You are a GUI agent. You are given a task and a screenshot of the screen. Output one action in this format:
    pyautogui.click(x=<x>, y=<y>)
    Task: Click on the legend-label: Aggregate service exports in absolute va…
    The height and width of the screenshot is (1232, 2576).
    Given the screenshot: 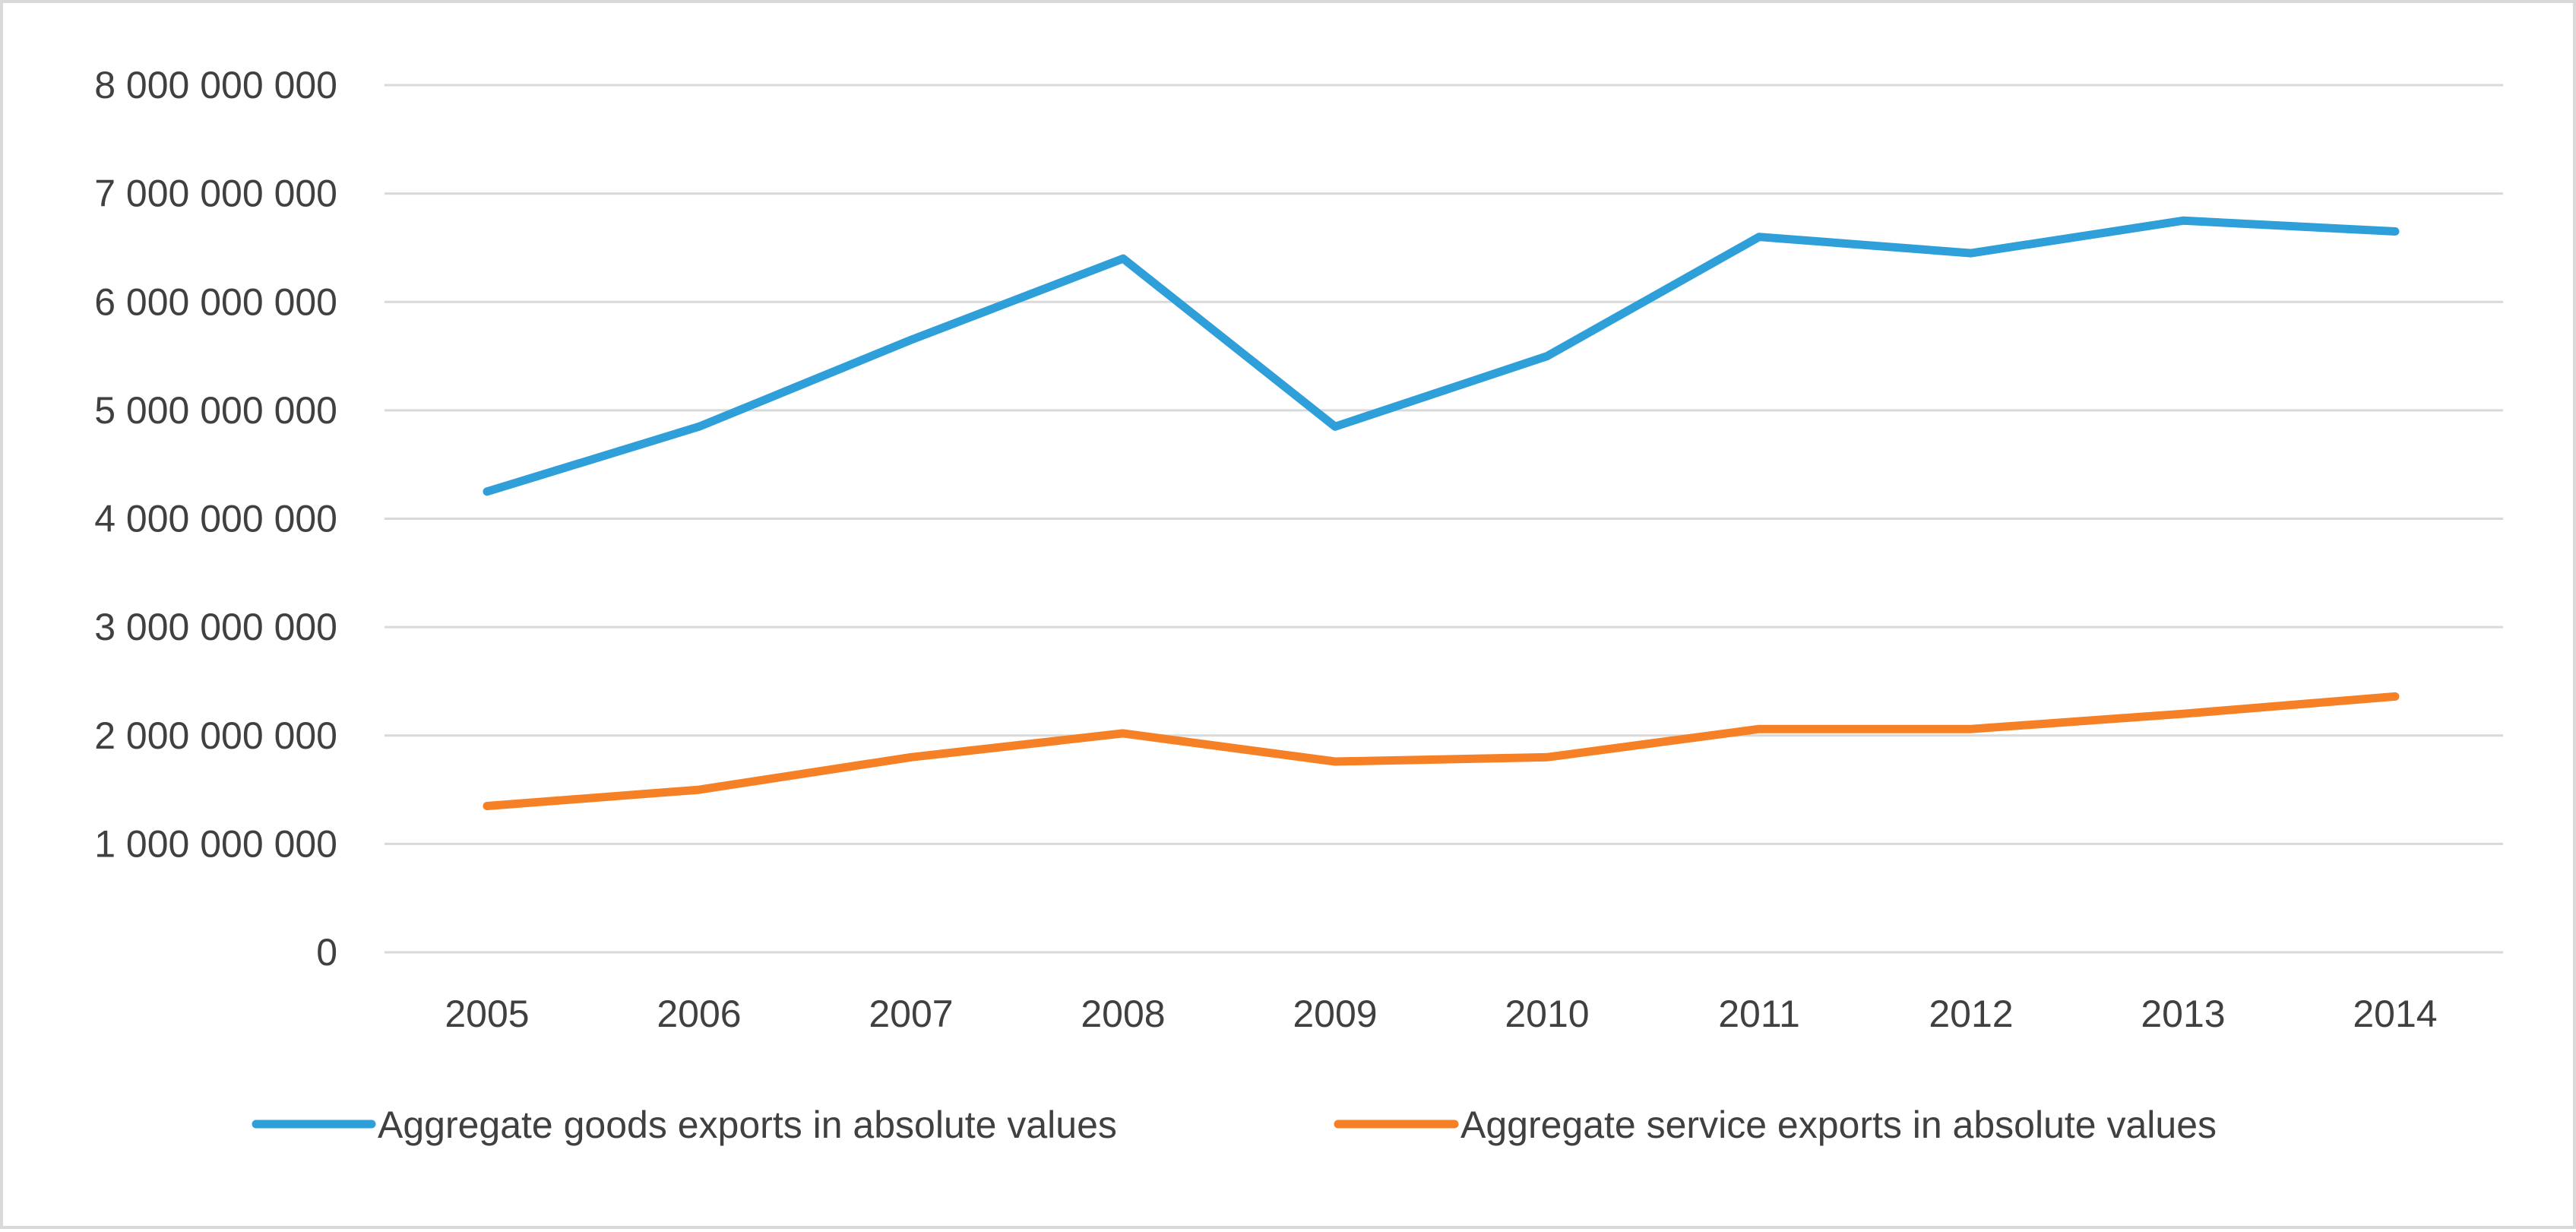 What is the action you would take?
    pyautogui.click(x=1839, y=1125)
    